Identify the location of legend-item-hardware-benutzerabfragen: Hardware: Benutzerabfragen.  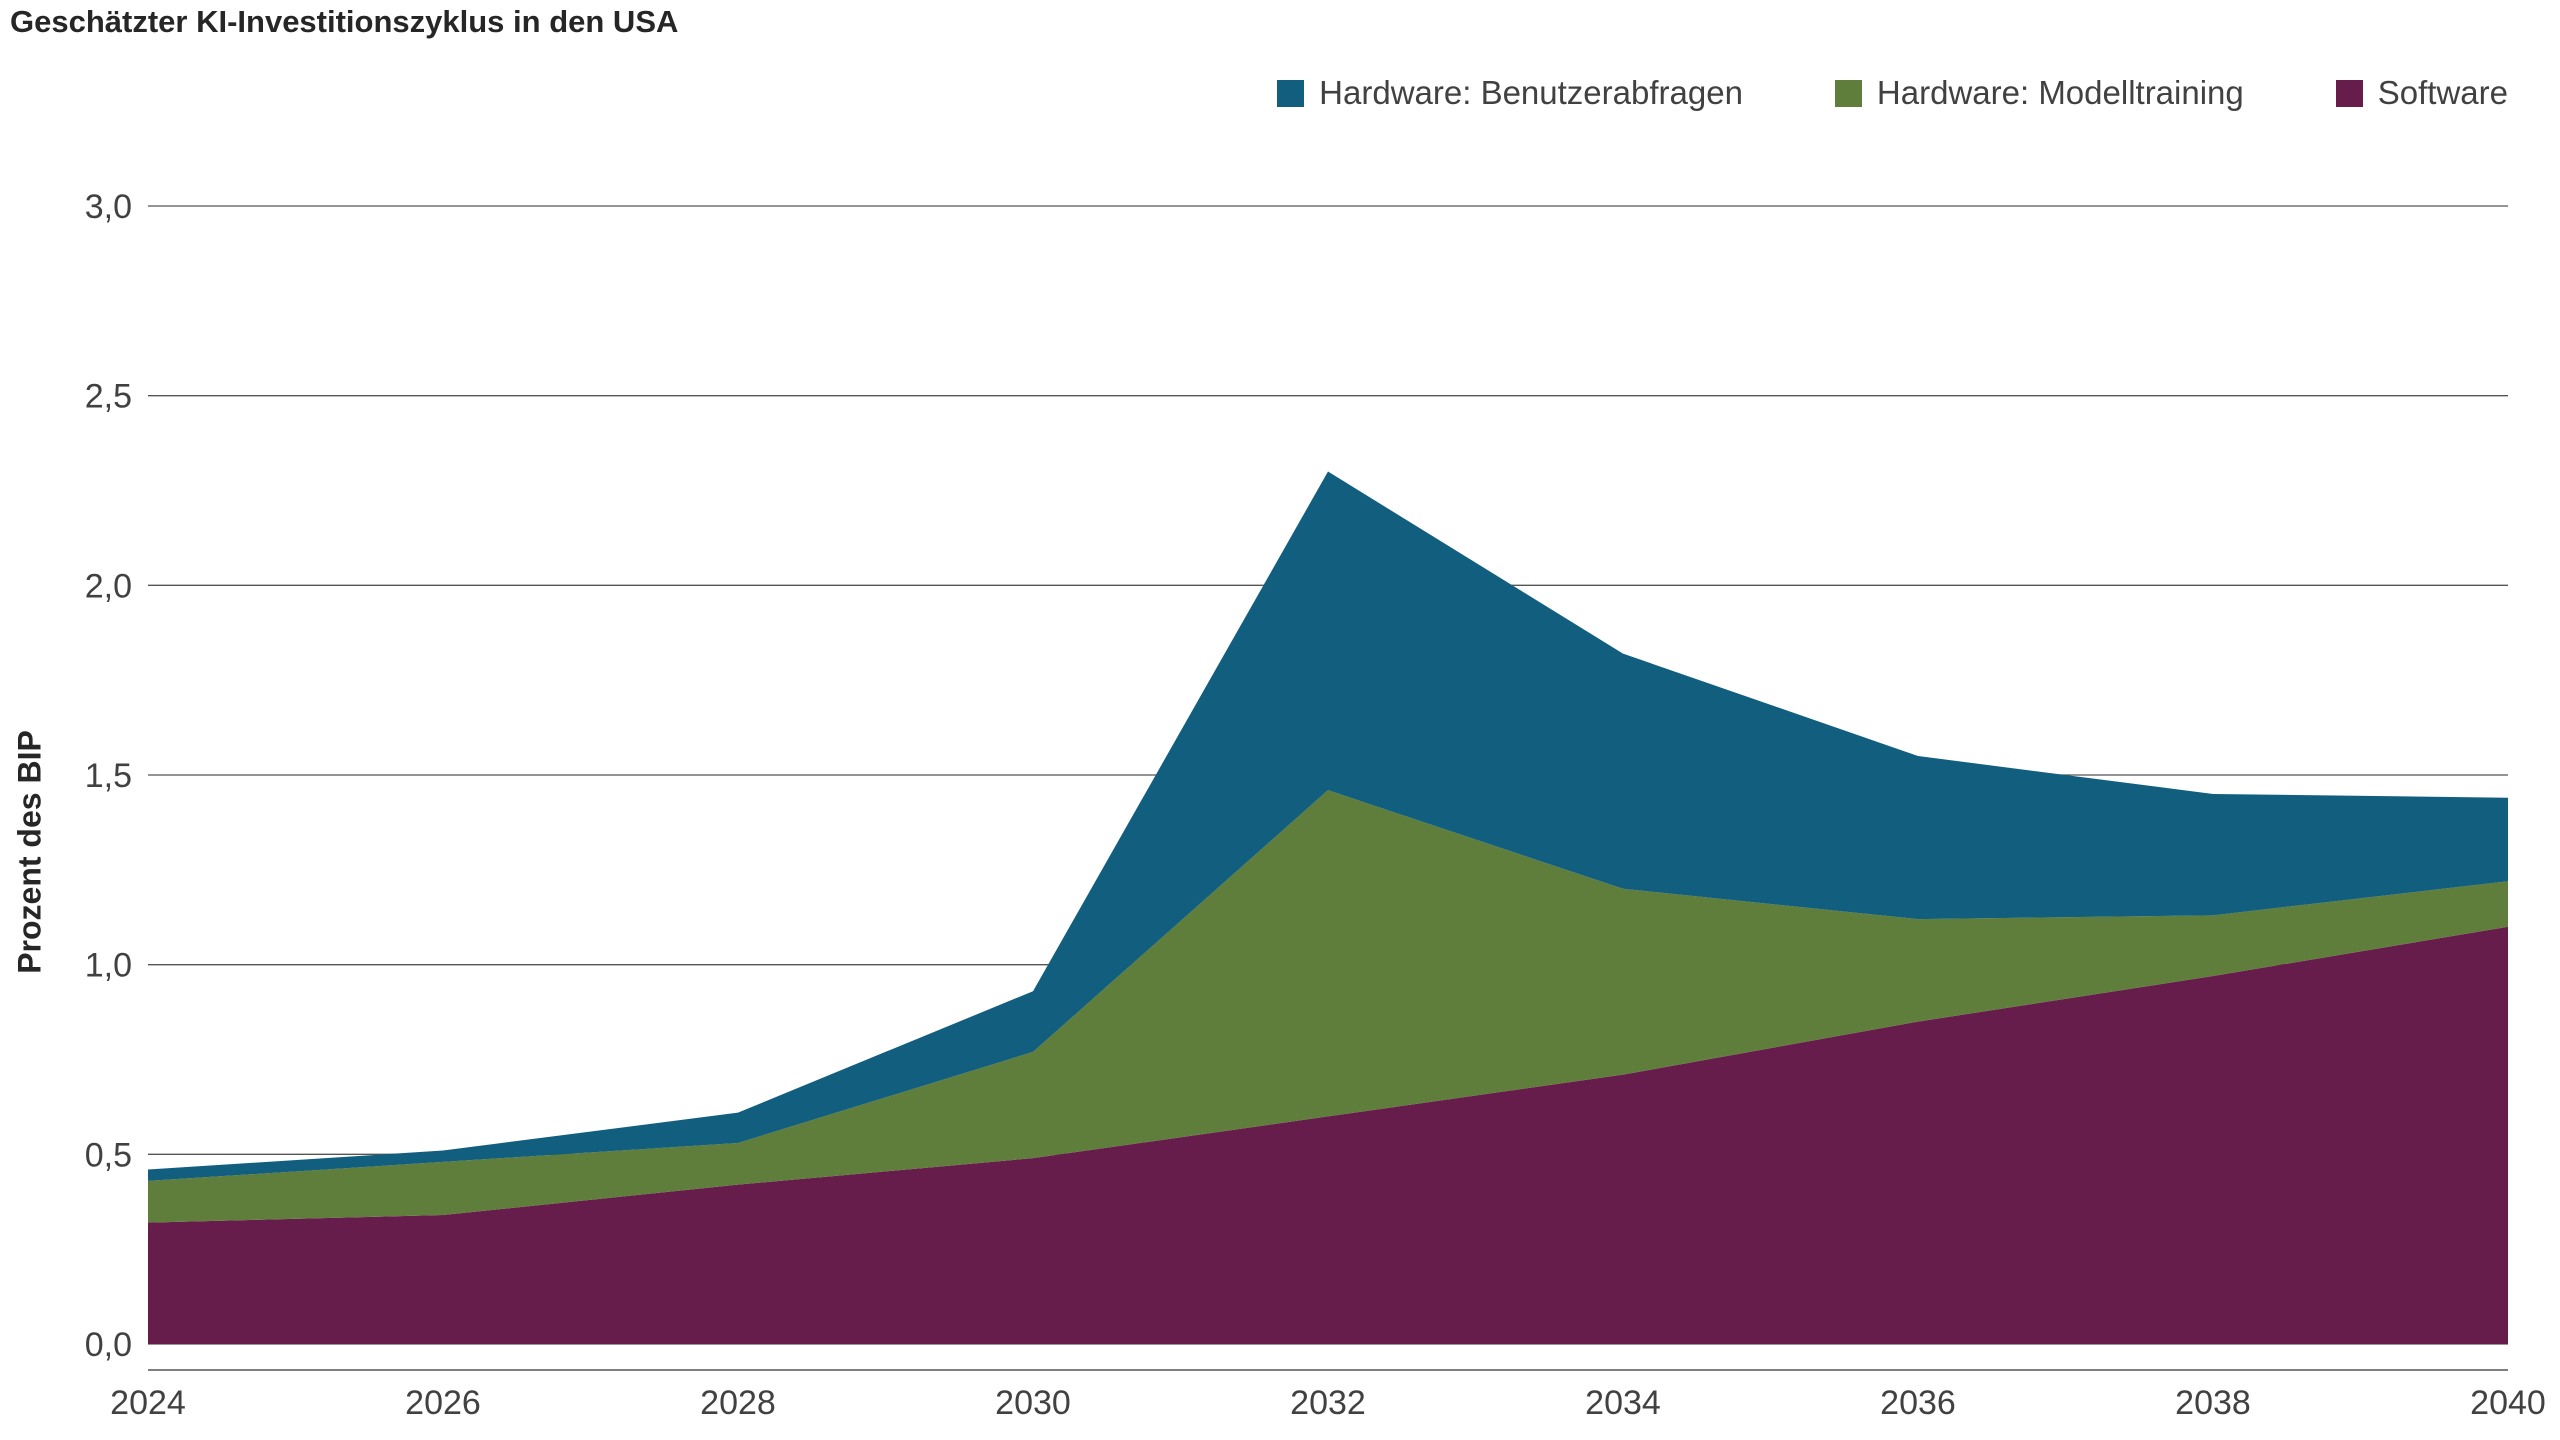
(1510, 93).